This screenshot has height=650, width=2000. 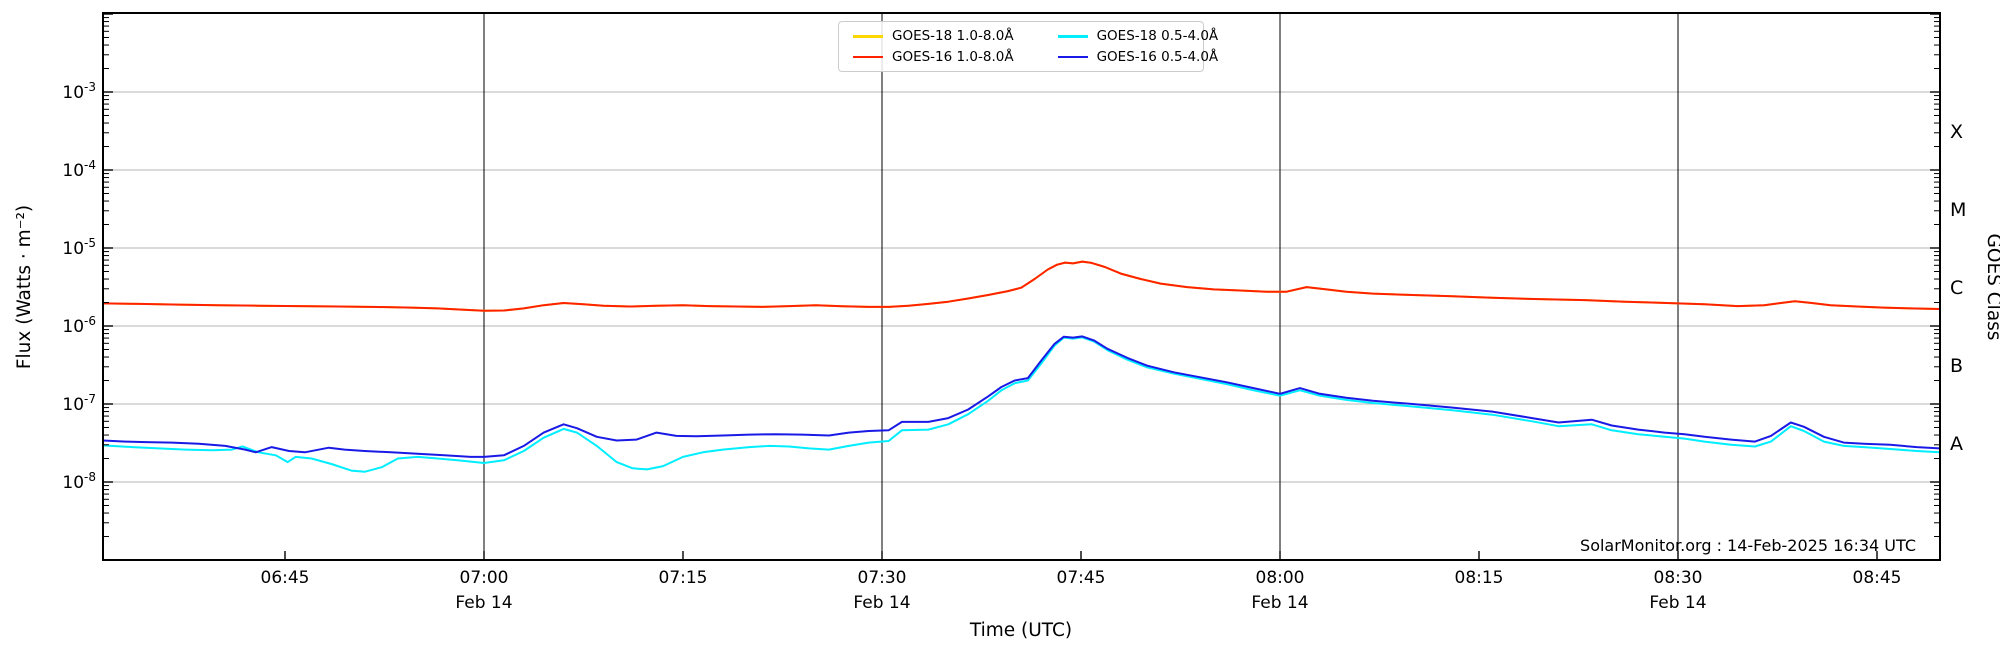 What do you see at coordinates (1280, 578) in the screenshot?
I see `x-tick-label-0800: 08:00` at bounding box center [1280, 578].